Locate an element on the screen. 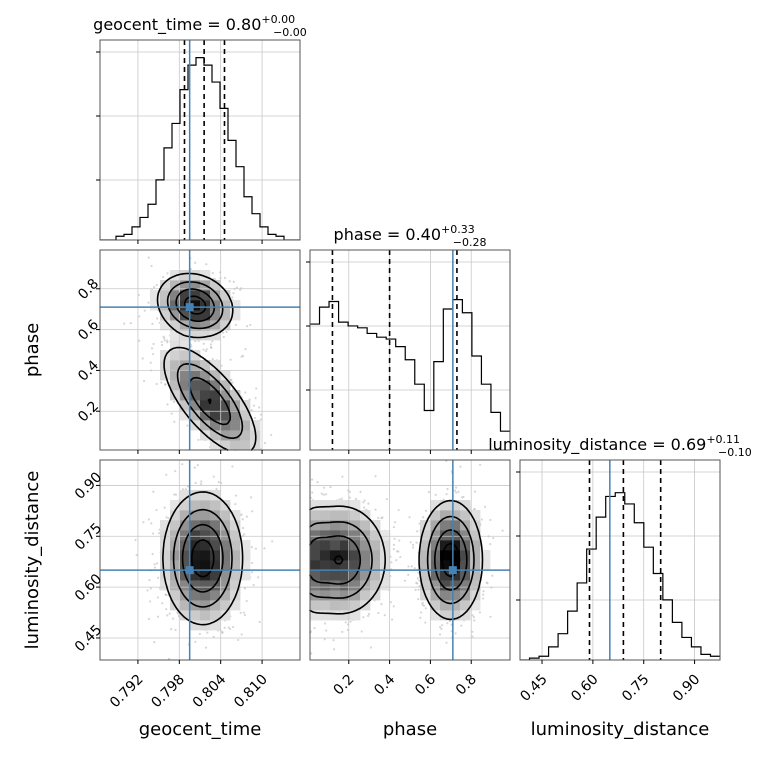  contour-geocent_time-phase-0.5-sigma is located at coordinates (206, 361).